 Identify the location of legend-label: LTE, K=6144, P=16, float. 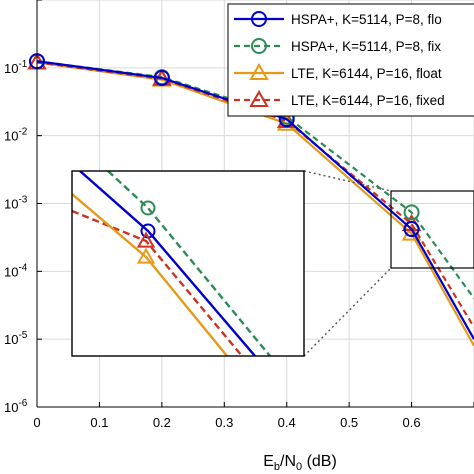
(366, 73).